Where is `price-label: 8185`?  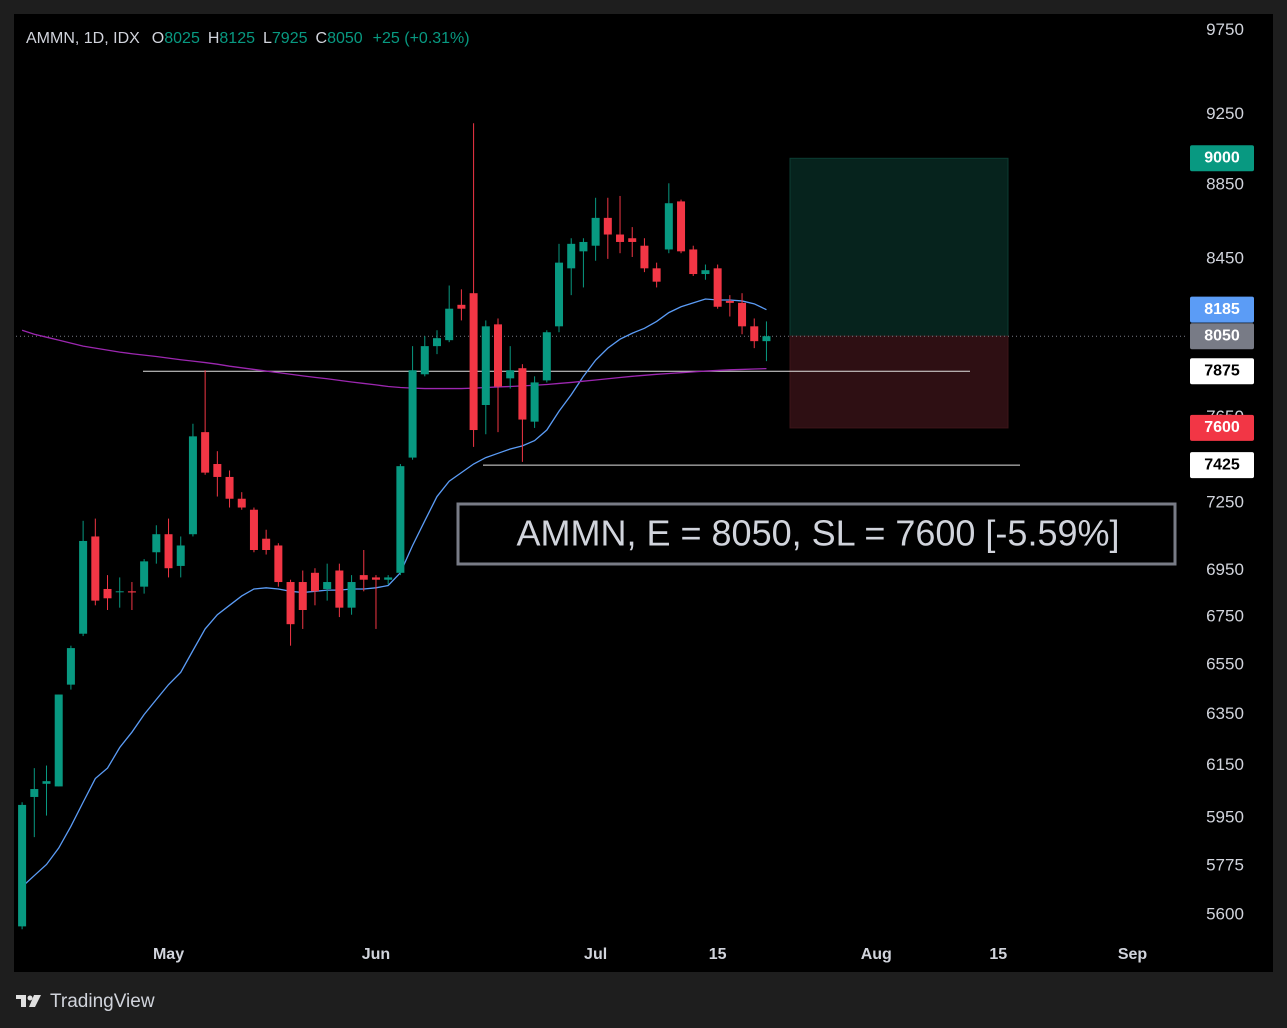
price-label: 8185 is located at coordinates (1222, 309).